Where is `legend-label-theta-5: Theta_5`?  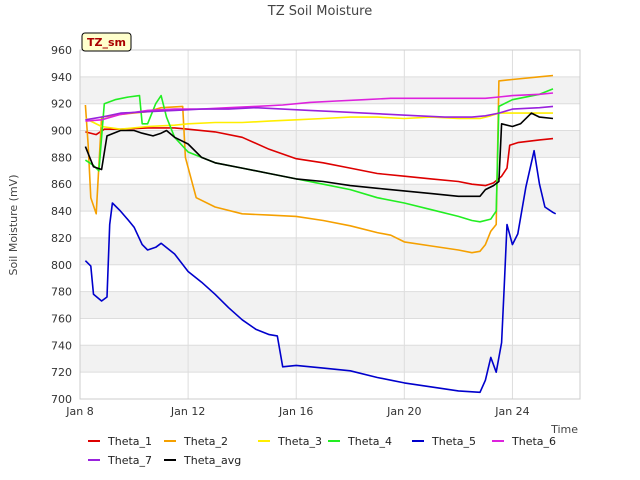 legend-label-theta-5: Theta_5 is located at coordinates (453, 441).